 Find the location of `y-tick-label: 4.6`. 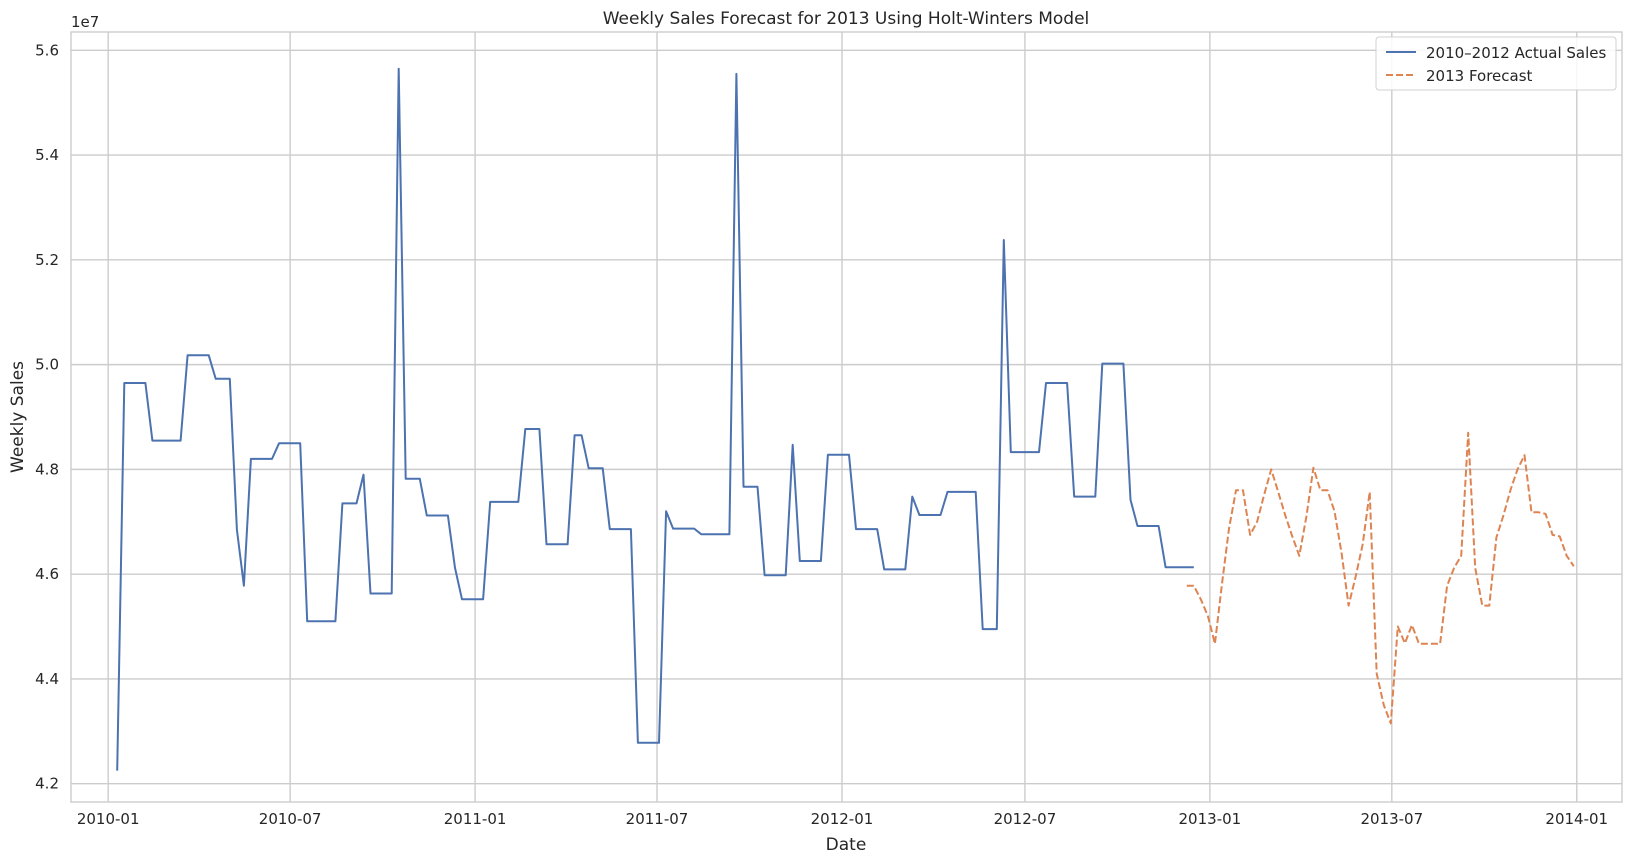

y-tick-label: 4.6 is located at coordinates (47, 574).